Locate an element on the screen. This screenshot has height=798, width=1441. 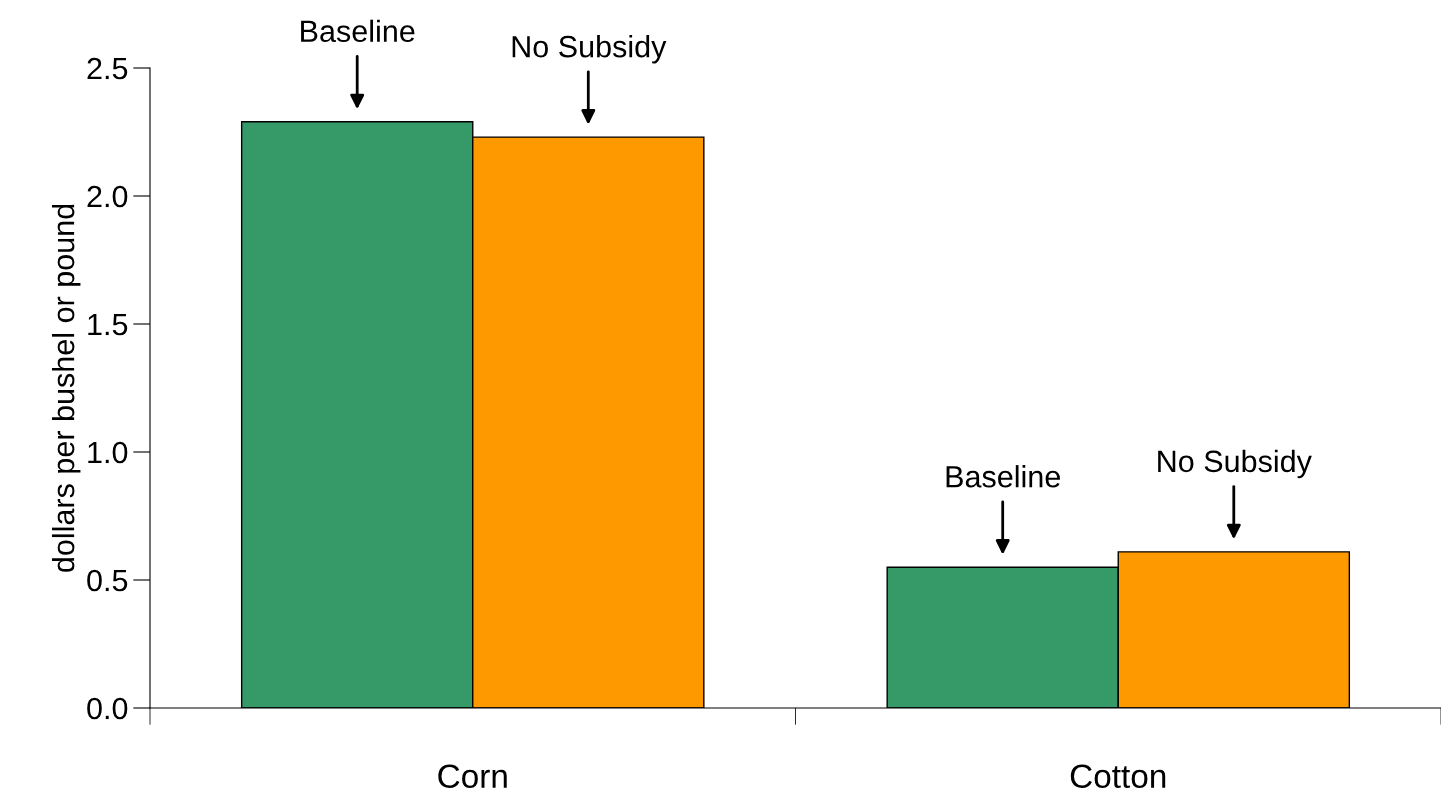
y-tick-label: 1.5 is located at coordinates (108, 325).